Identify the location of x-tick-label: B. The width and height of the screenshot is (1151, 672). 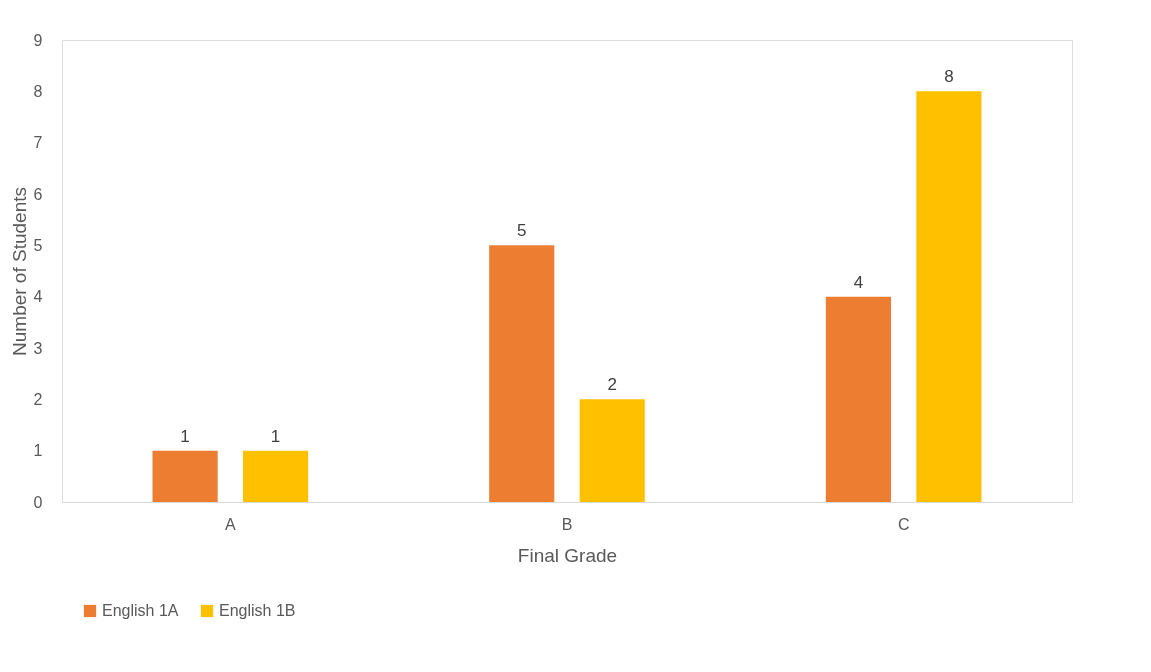
(567, 524).